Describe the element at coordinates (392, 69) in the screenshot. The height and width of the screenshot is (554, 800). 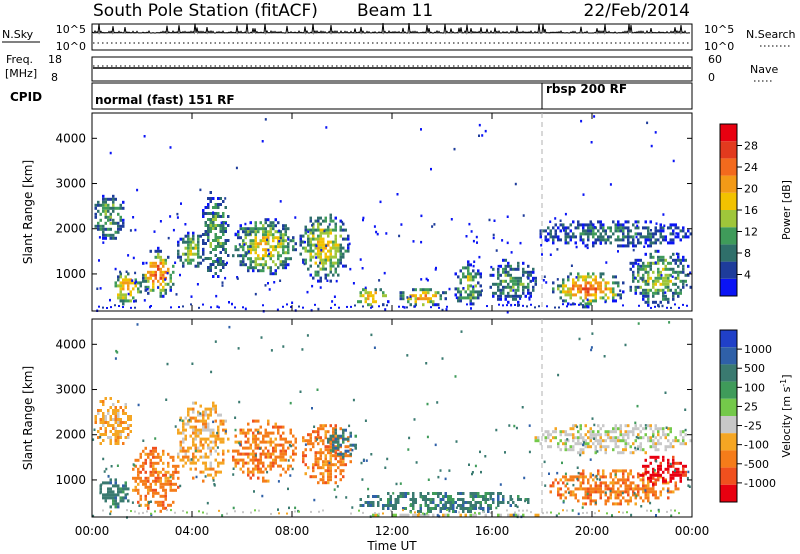
I see `freq-frame` at that location.